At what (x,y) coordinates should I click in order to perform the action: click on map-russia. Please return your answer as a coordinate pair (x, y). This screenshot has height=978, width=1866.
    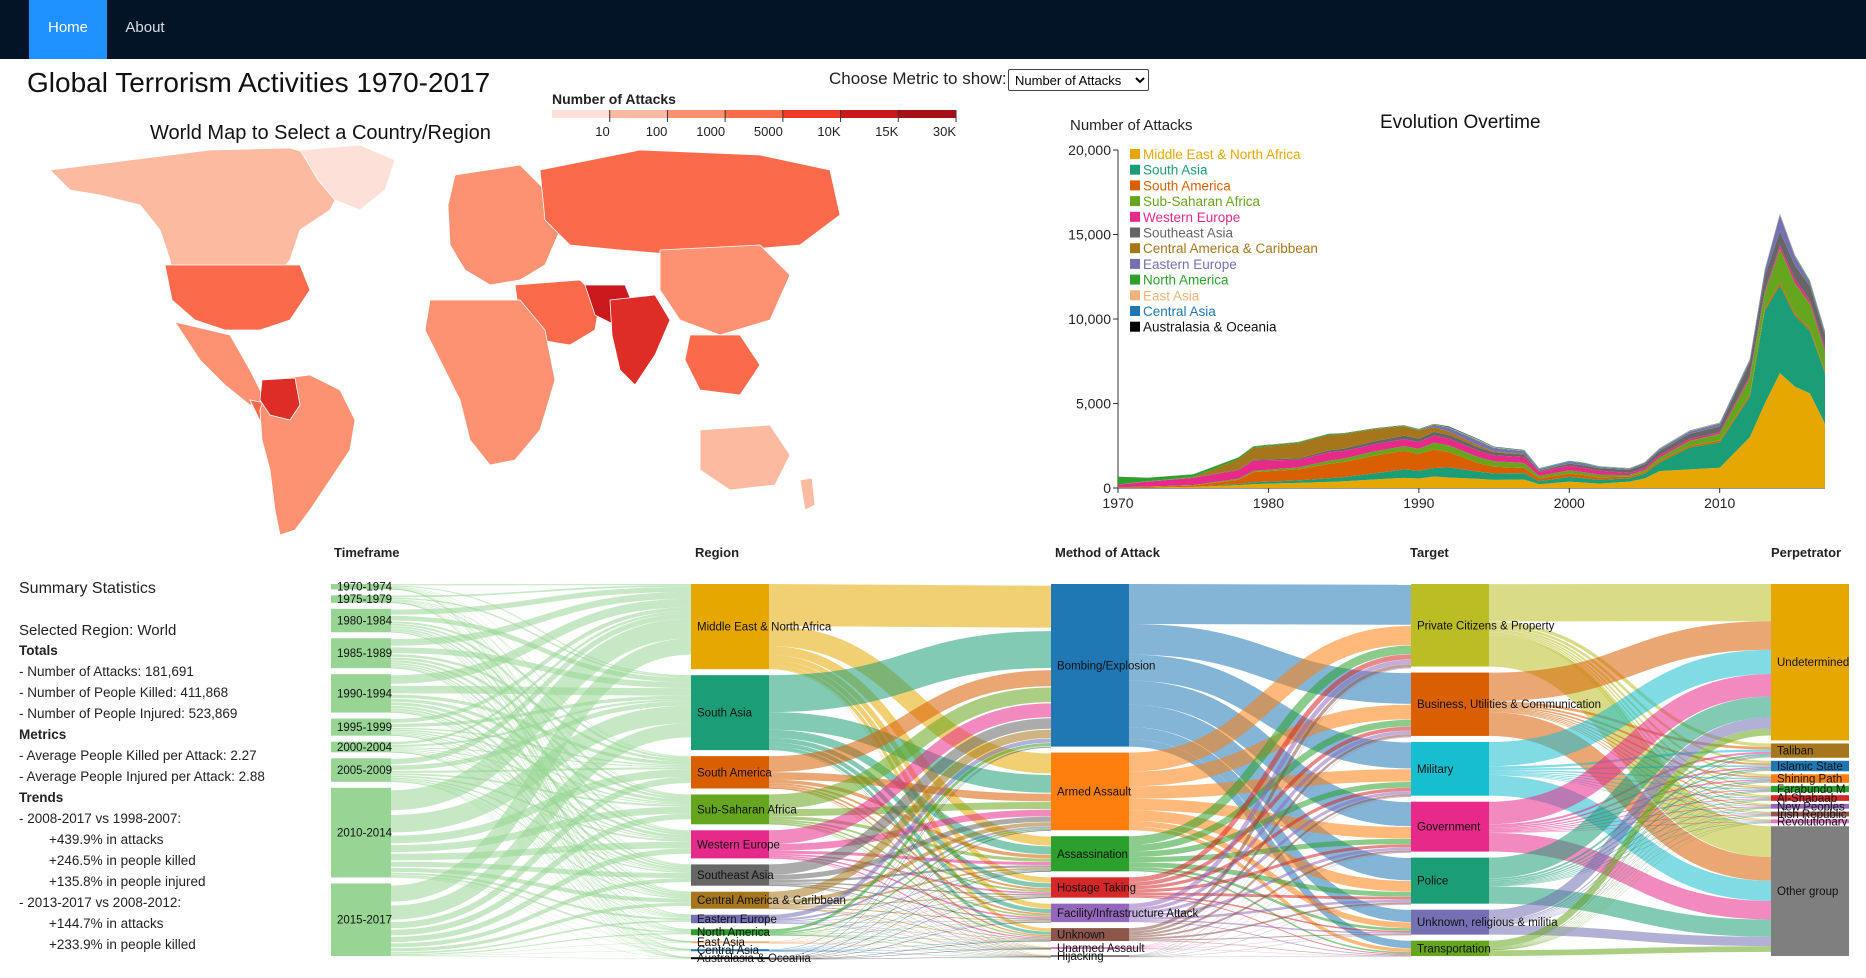
    Looking at the image, I should click on (690, 202).